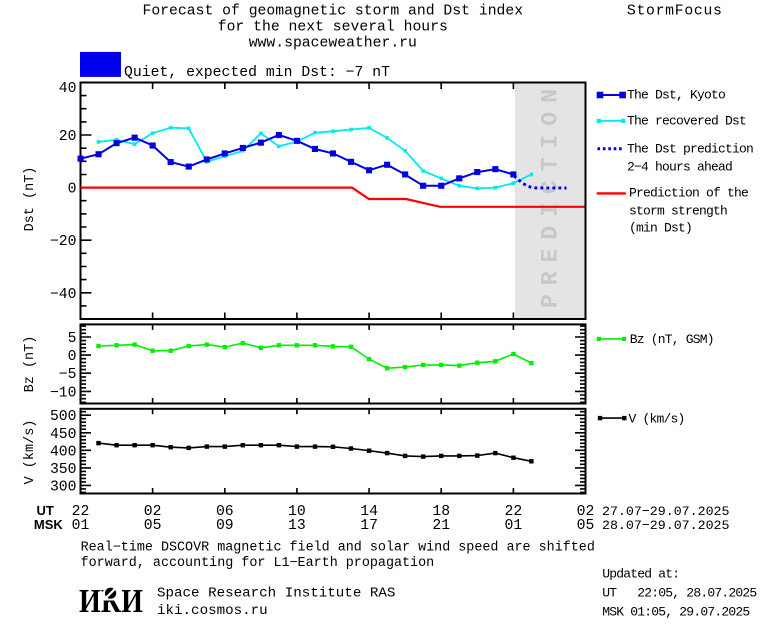 This screenshot has width=760, height=625. I want to click on svg-text: 21, so click(441, 526).